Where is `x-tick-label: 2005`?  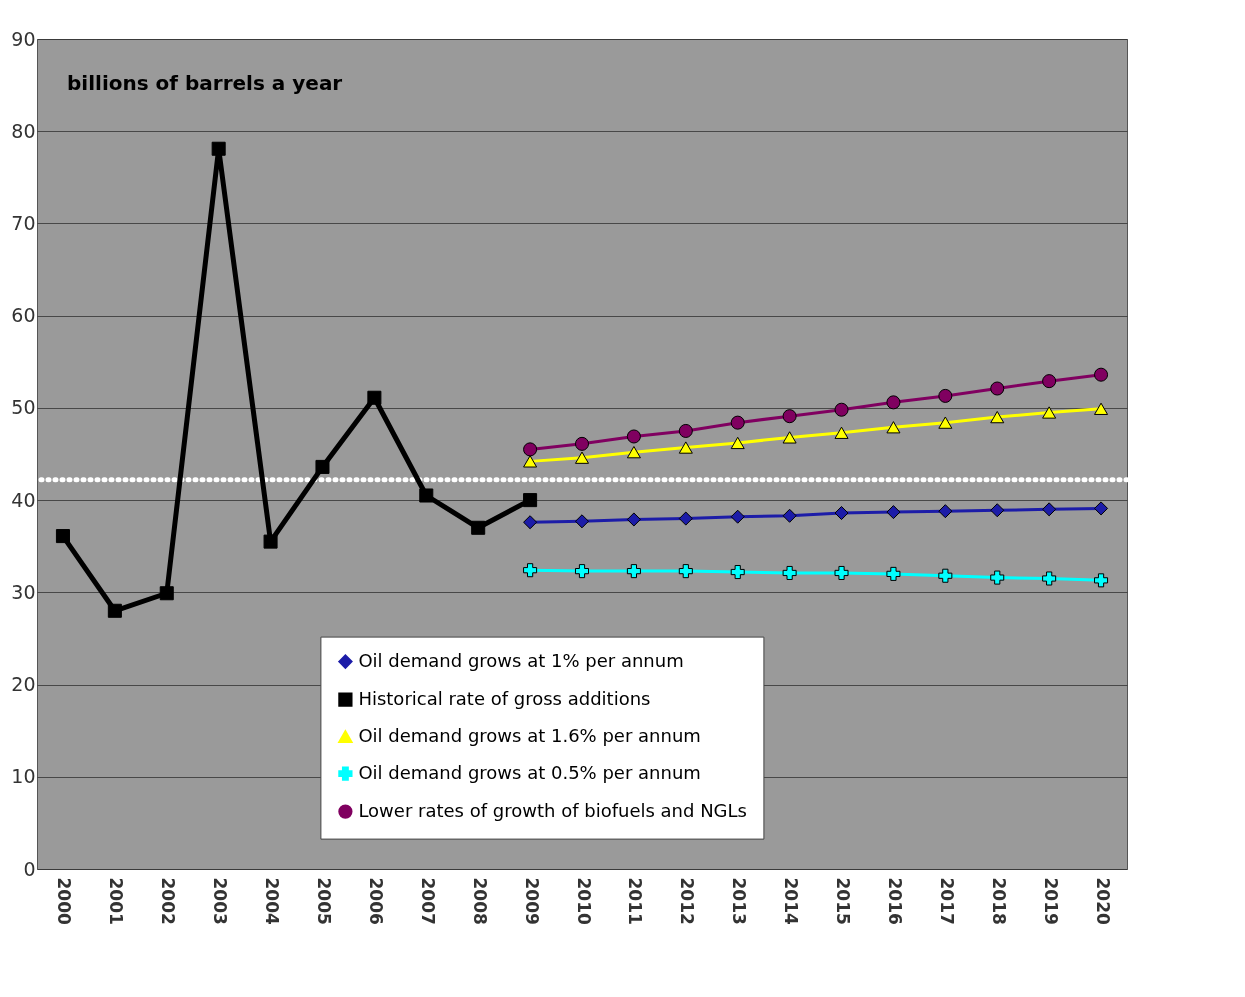
x-tick-label: 2005 is located at coordinates (323, 901).